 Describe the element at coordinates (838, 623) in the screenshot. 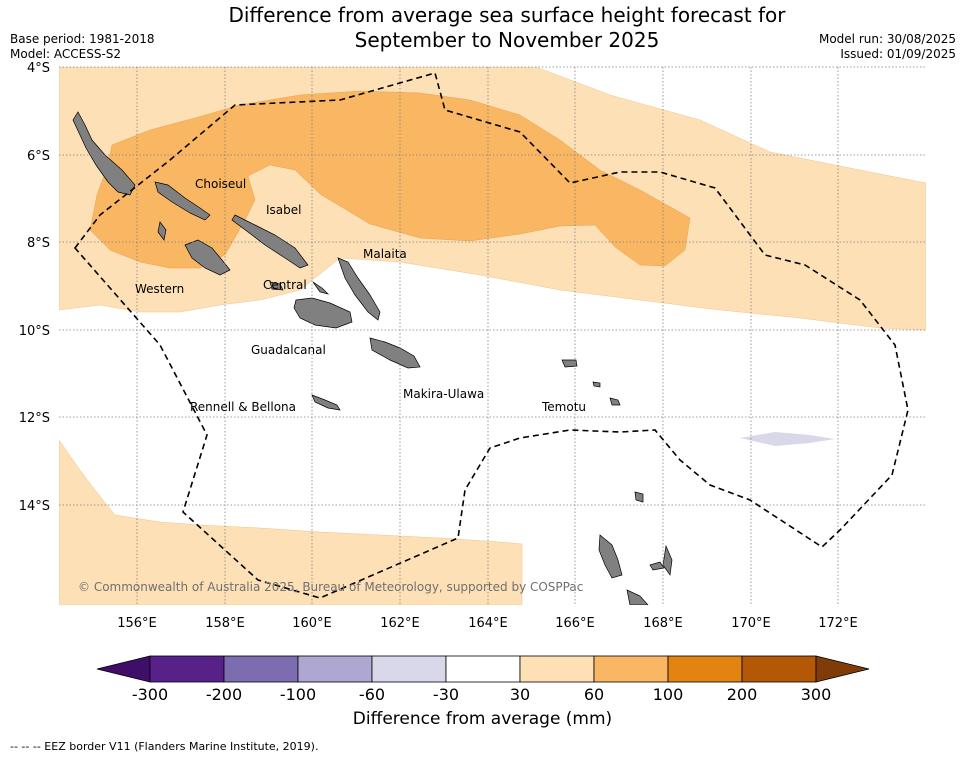

I see `lon-tick-label: 172°E` at that location.